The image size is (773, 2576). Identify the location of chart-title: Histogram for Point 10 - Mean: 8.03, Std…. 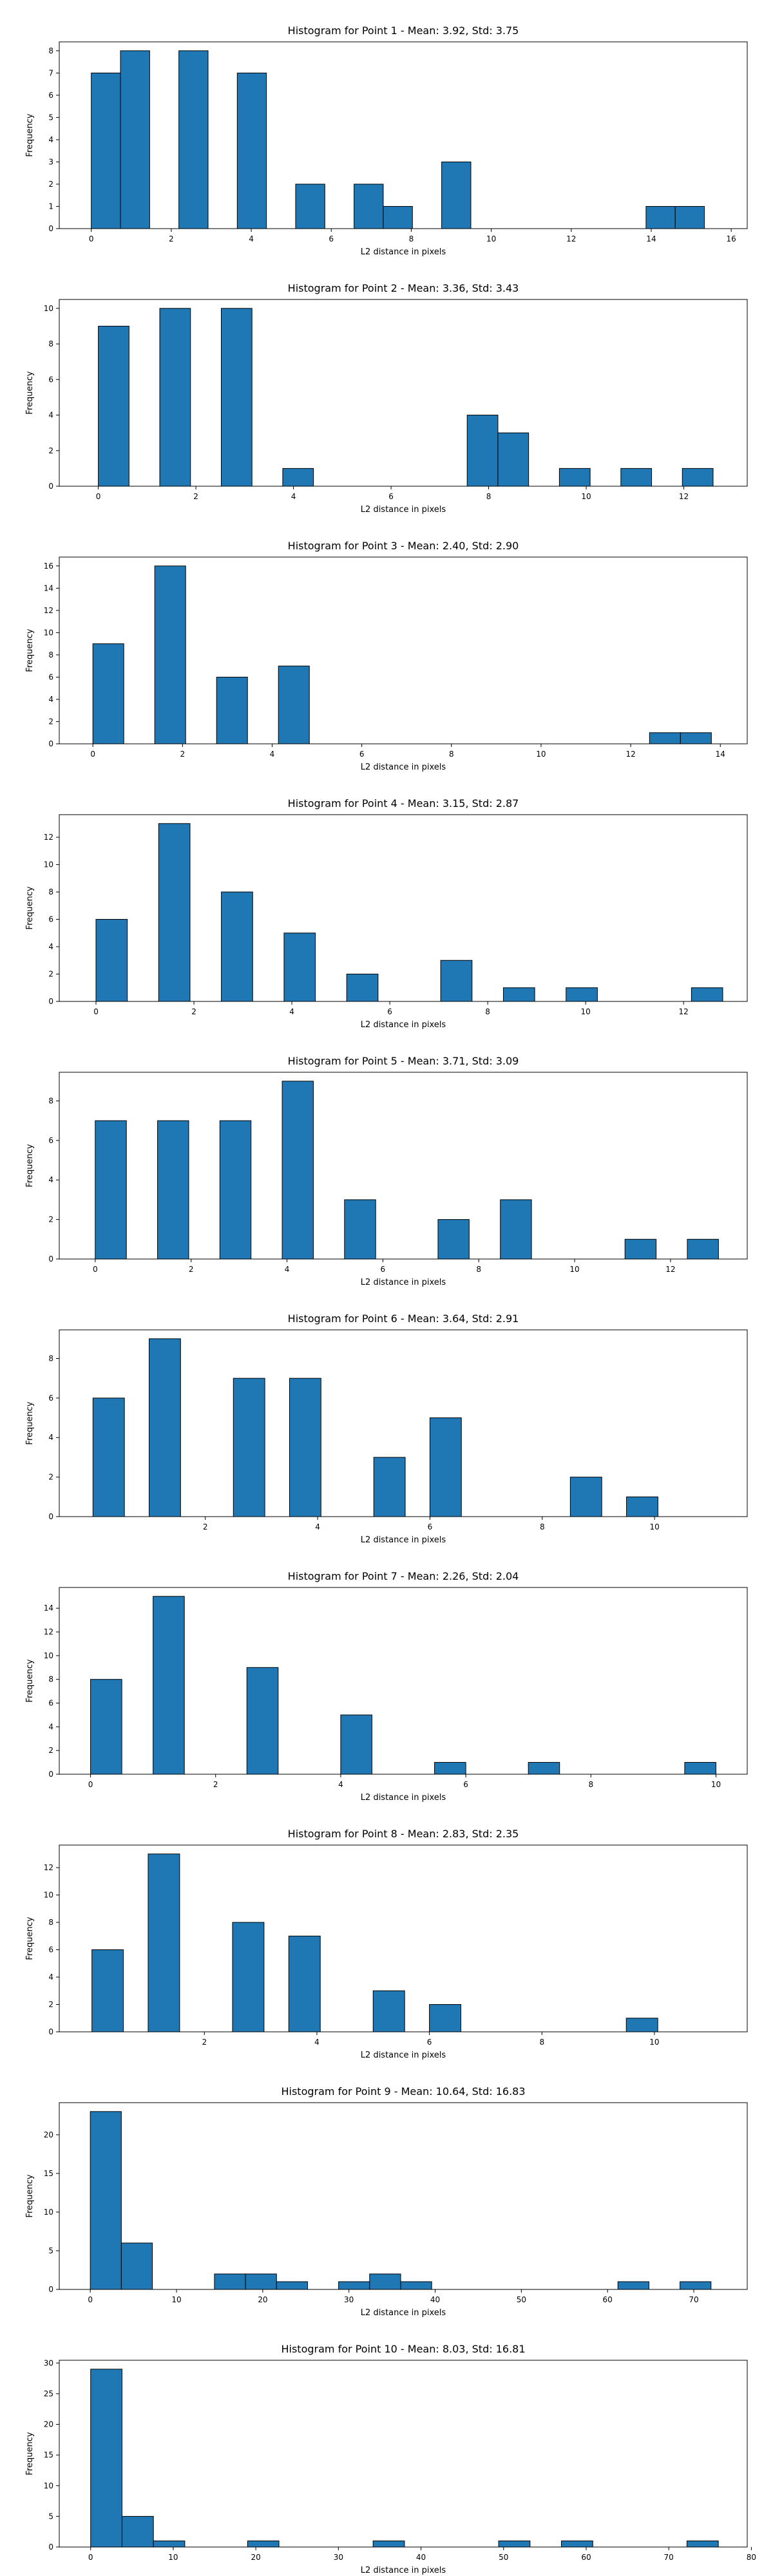
(403, 2349).